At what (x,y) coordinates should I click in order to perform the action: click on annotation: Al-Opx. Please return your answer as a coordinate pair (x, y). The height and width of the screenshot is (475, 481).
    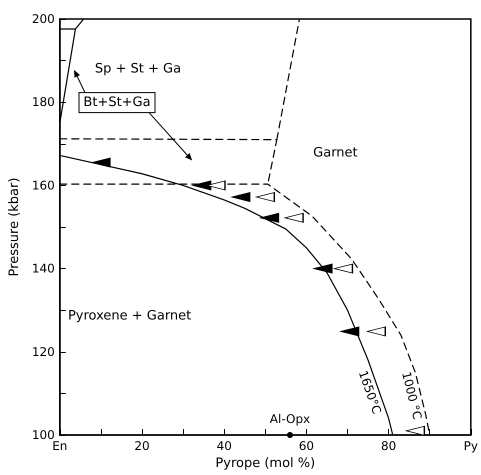
    Looking at the image, I should click on (290, 419).